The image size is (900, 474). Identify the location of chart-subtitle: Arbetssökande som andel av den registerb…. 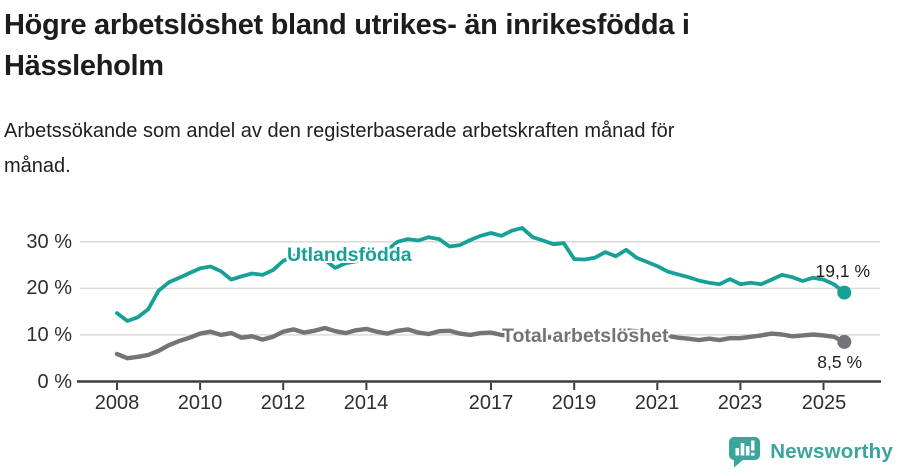
(384, 149).